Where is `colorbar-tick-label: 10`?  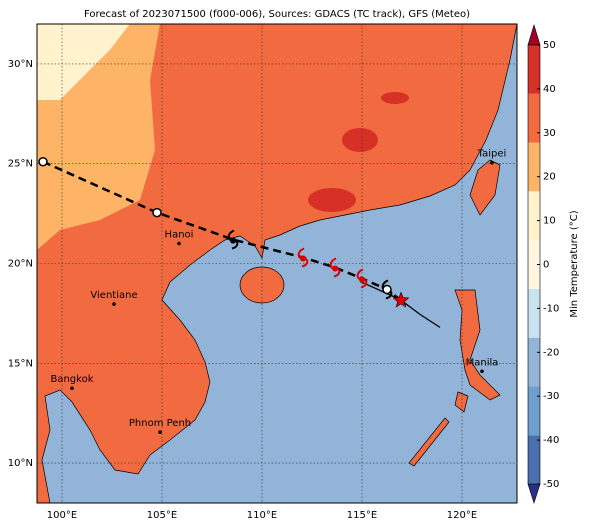 colorbar-tick-label: 10 is located at coordinates (549, 221).